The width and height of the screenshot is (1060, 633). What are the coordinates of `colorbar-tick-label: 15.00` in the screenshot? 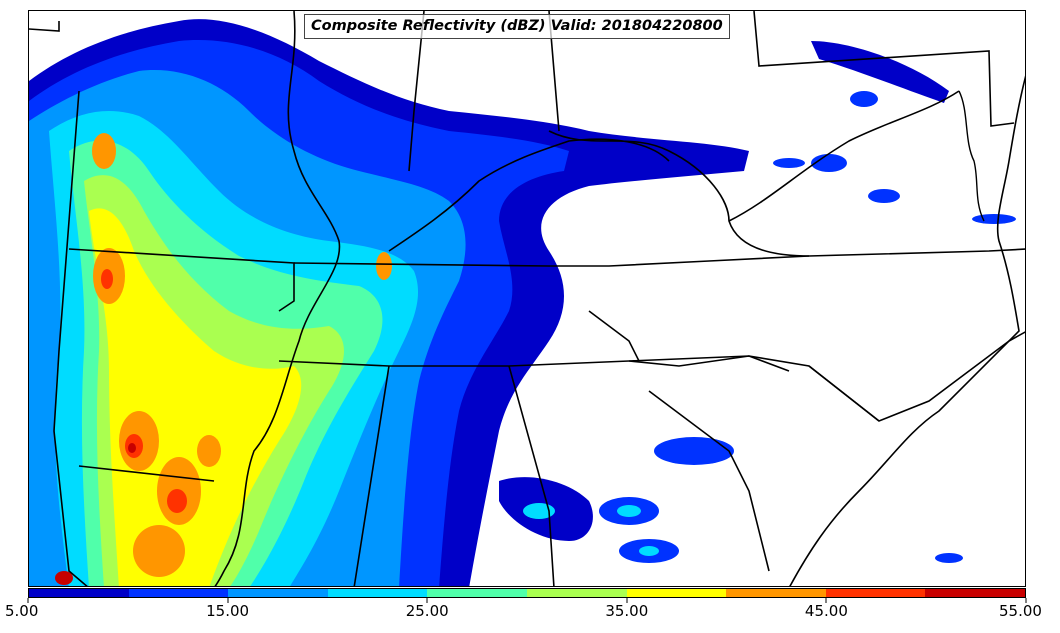 It's located at (228, 611).